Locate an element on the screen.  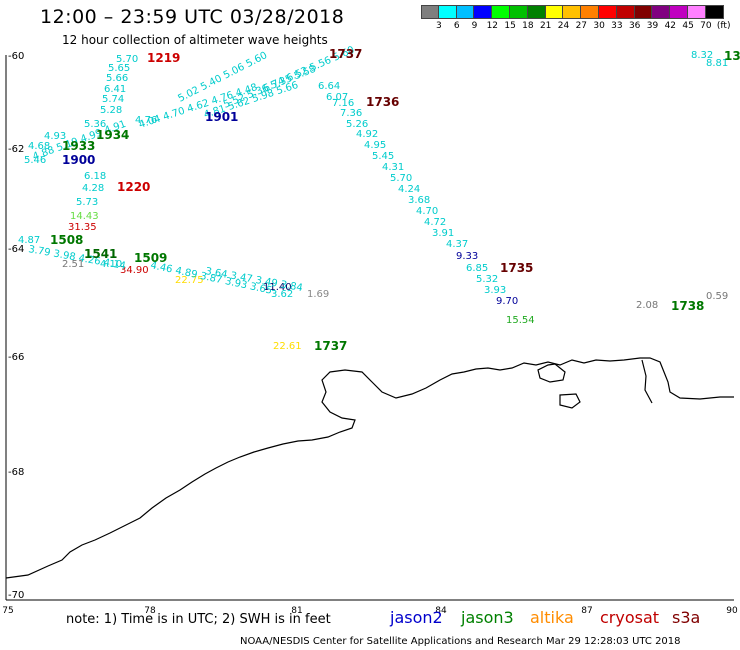
swh-value: 4.92 is located at coordinates (367, 134).